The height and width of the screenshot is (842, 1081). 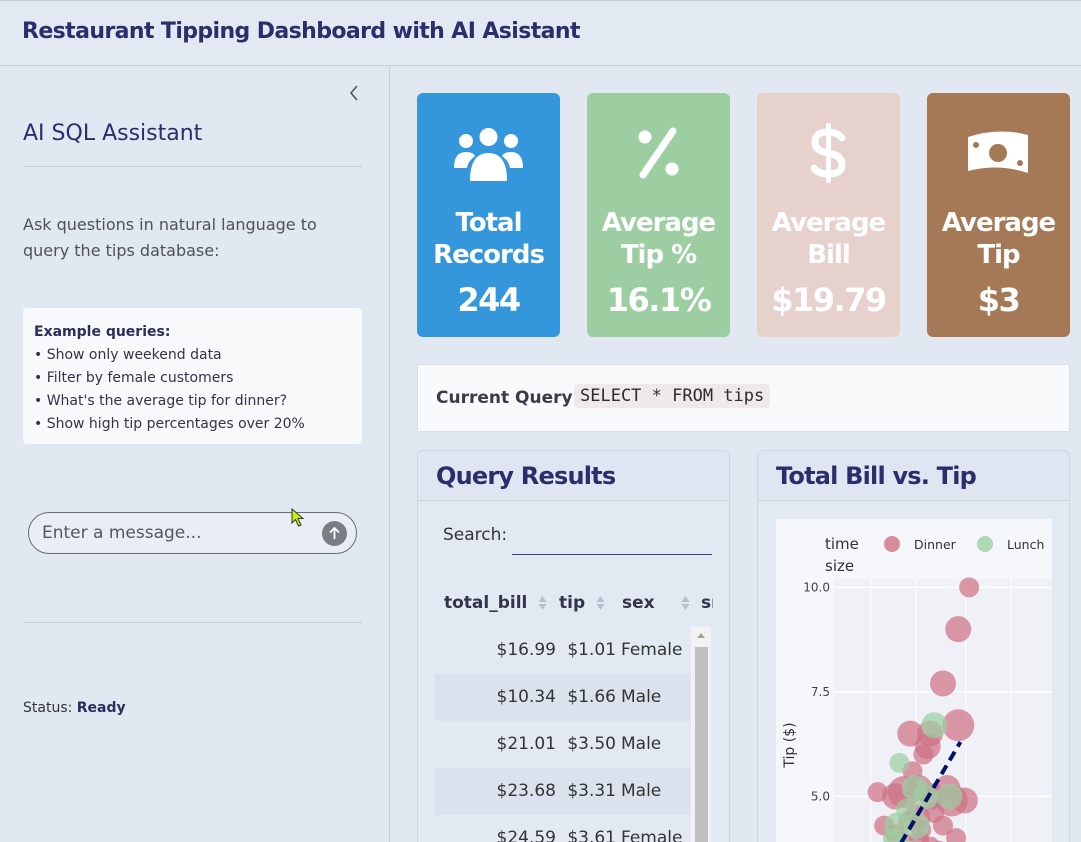 What do you see at coordinates (488, 239) in the screenshot?
I see `card-label: Total Records` at bounding box center [488, 239].